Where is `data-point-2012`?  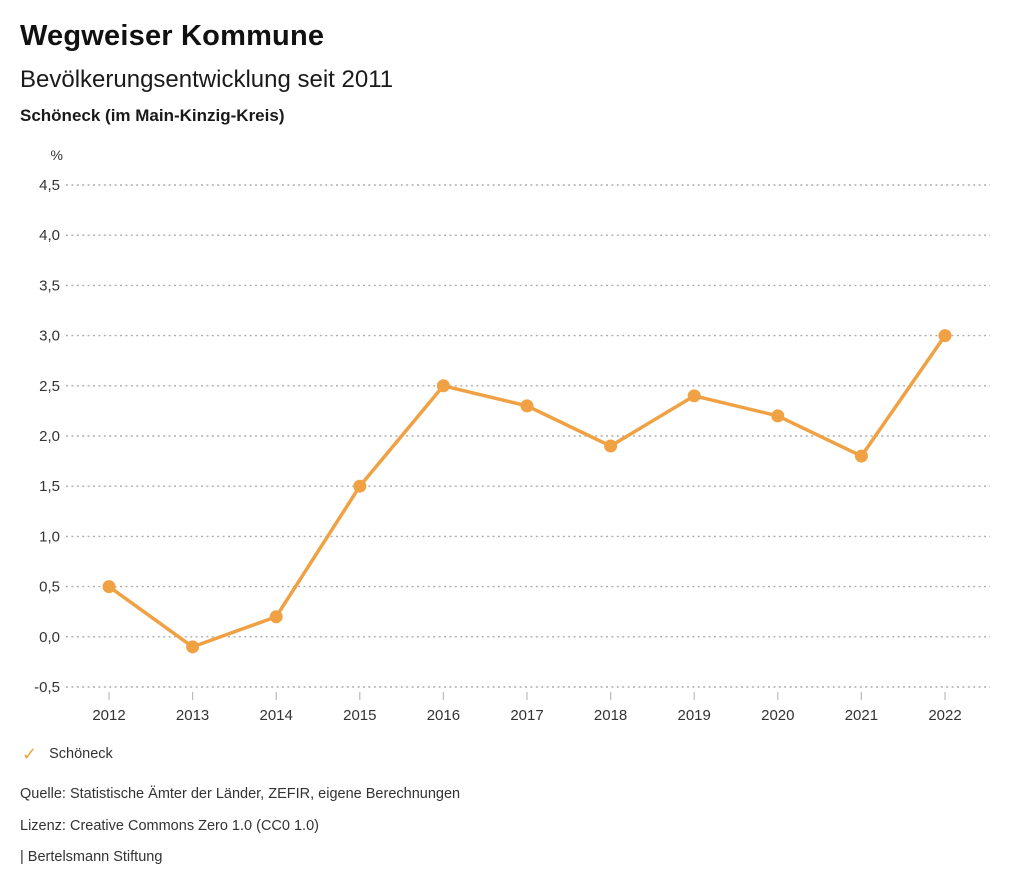
data-point-2012 is located at coordinates (109, 587).